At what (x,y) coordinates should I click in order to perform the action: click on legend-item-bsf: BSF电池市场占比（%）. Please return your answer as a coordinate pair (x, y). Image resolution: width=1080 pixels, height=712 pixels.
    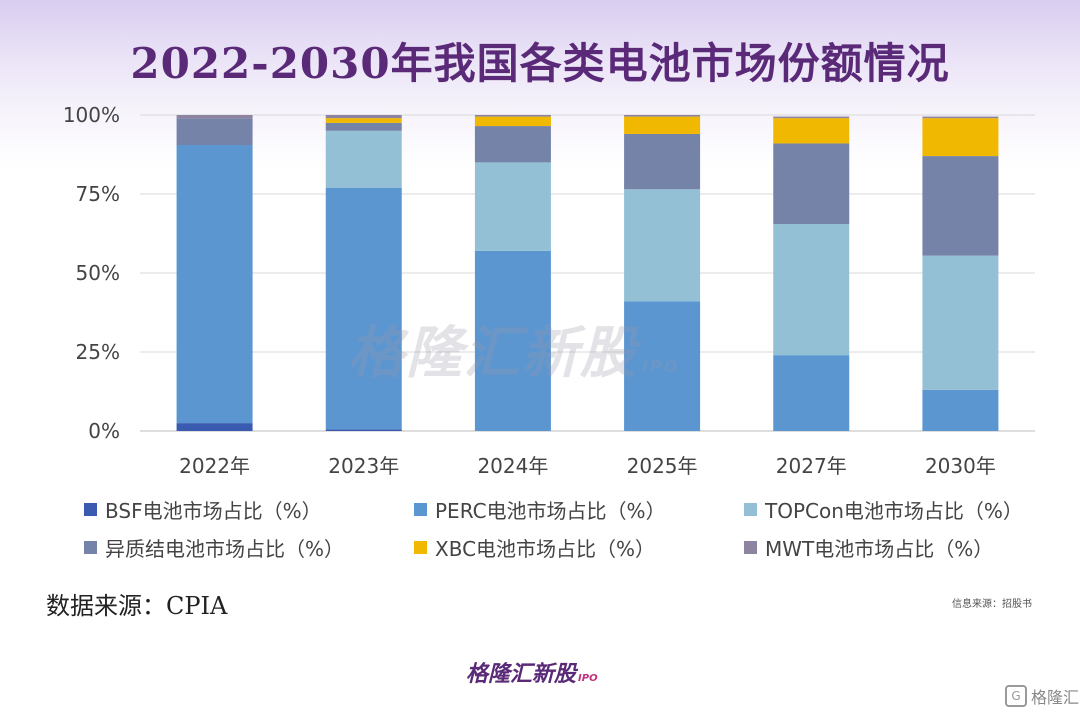
    Looking at the image, I should click on (249, 509).